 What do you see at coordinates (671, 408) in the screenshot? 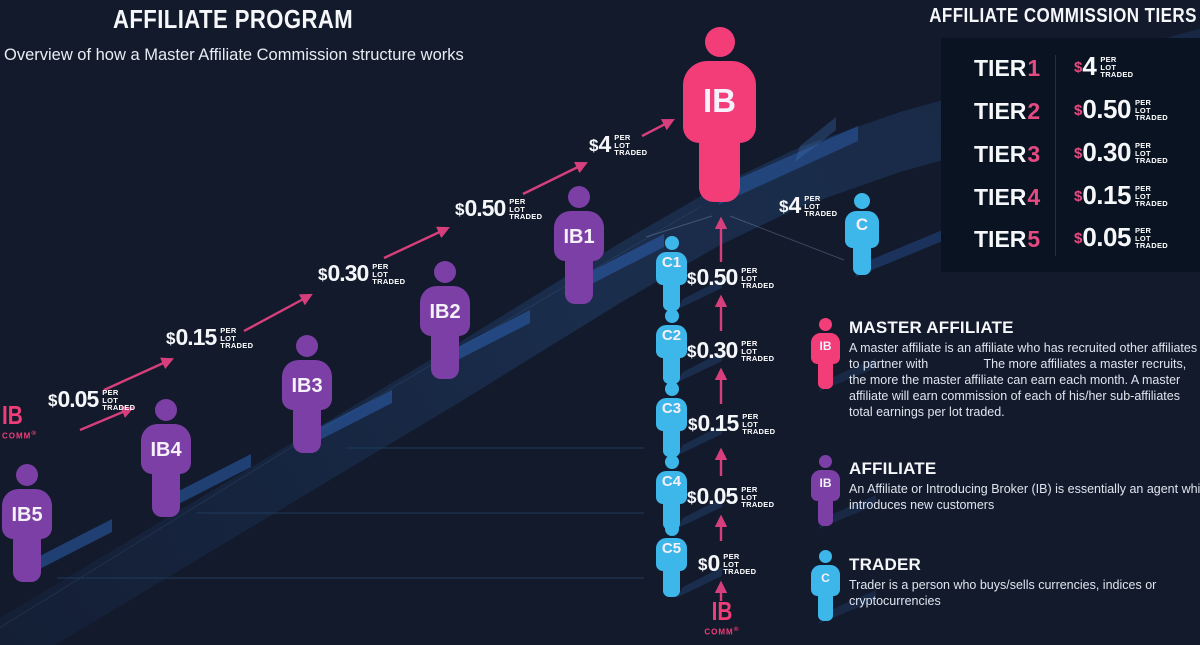
I see `figure-label: C3` at bounding box center [671, 408].